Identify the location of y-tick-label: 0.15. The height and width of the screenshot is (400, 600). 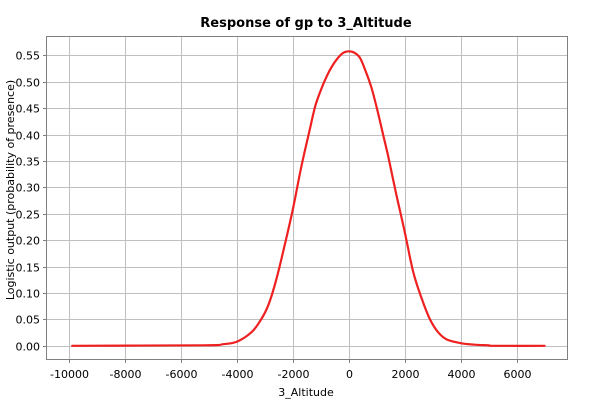
(28, 268).